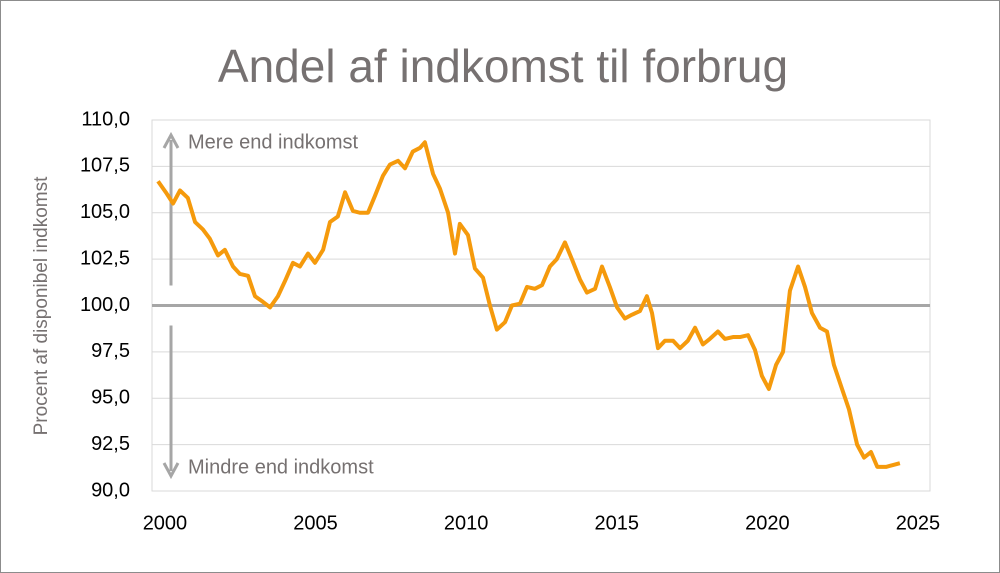 The image size is (1000, 573). What do you see at coordinates (503, 66) in the screenshot?
I see `chart-title: Andel af indkomst til forbrug` at bounding box center [503, 66].